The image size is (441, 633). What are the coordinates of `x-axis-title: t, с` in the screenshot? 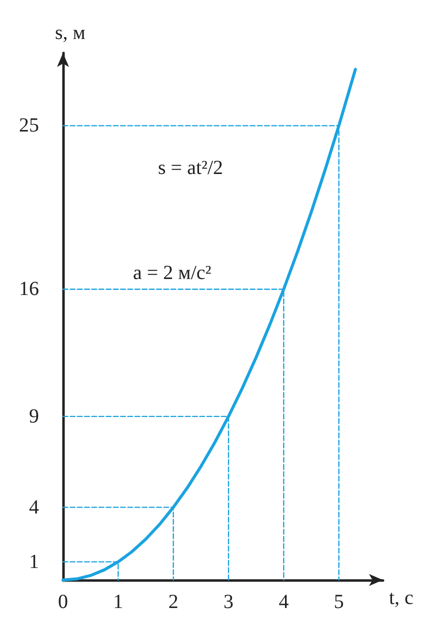 It's located at (401, 598).